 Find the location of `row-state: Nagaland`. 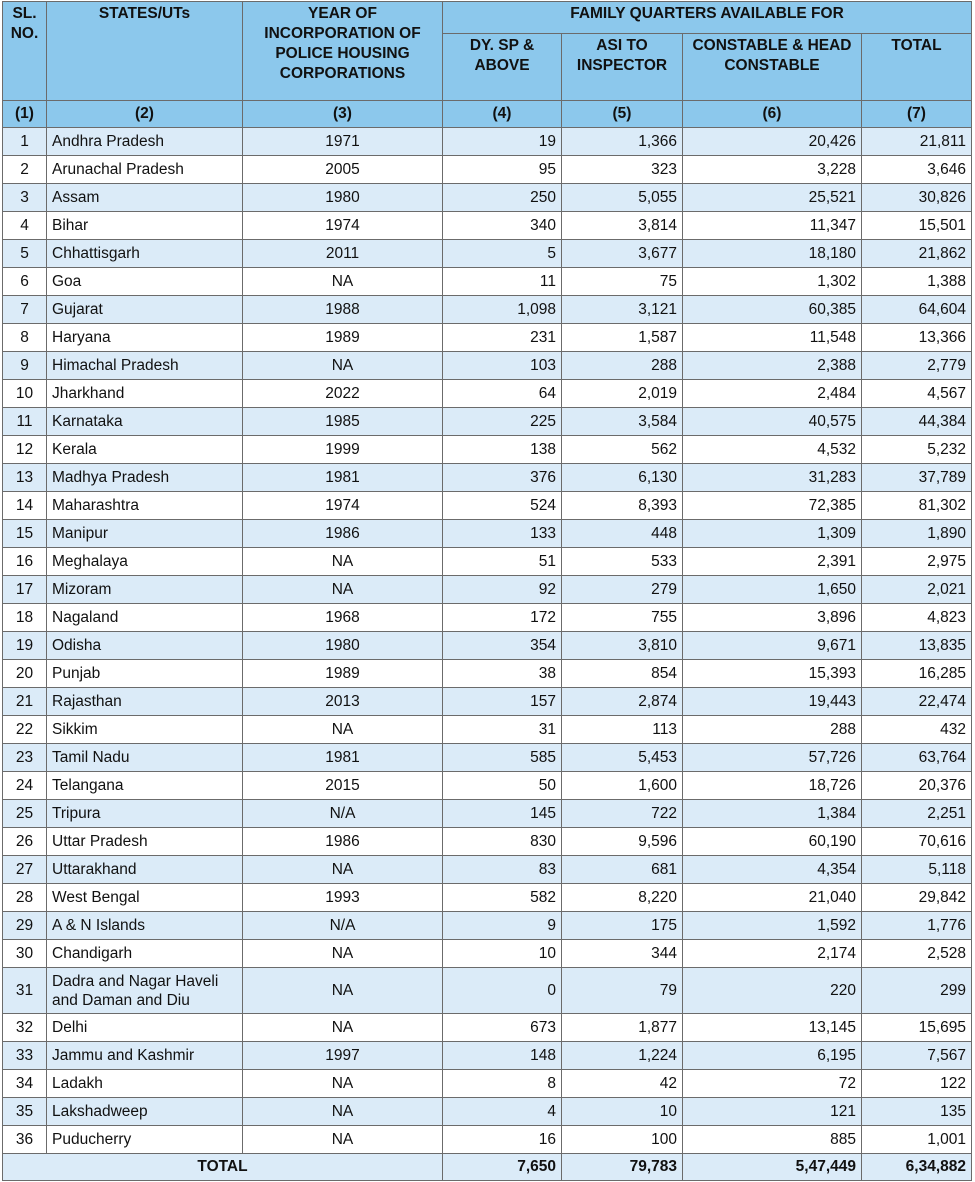

row-state: Nagaland is located at coordinates (145, 618).